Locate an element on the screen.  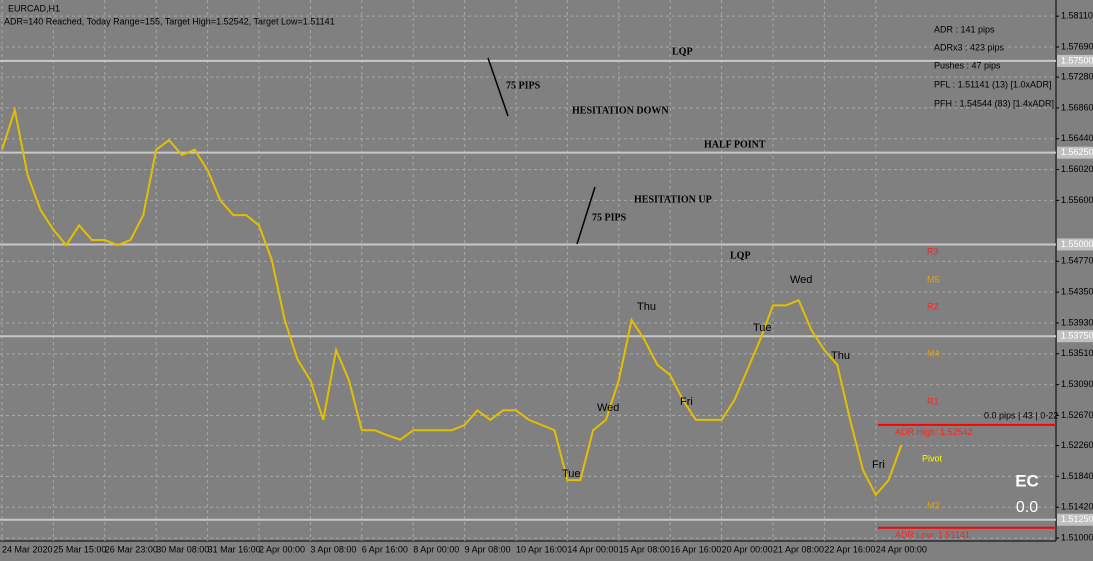
x-tick-label: 30 Mar 08:00 is located at coordinates (182, 549).